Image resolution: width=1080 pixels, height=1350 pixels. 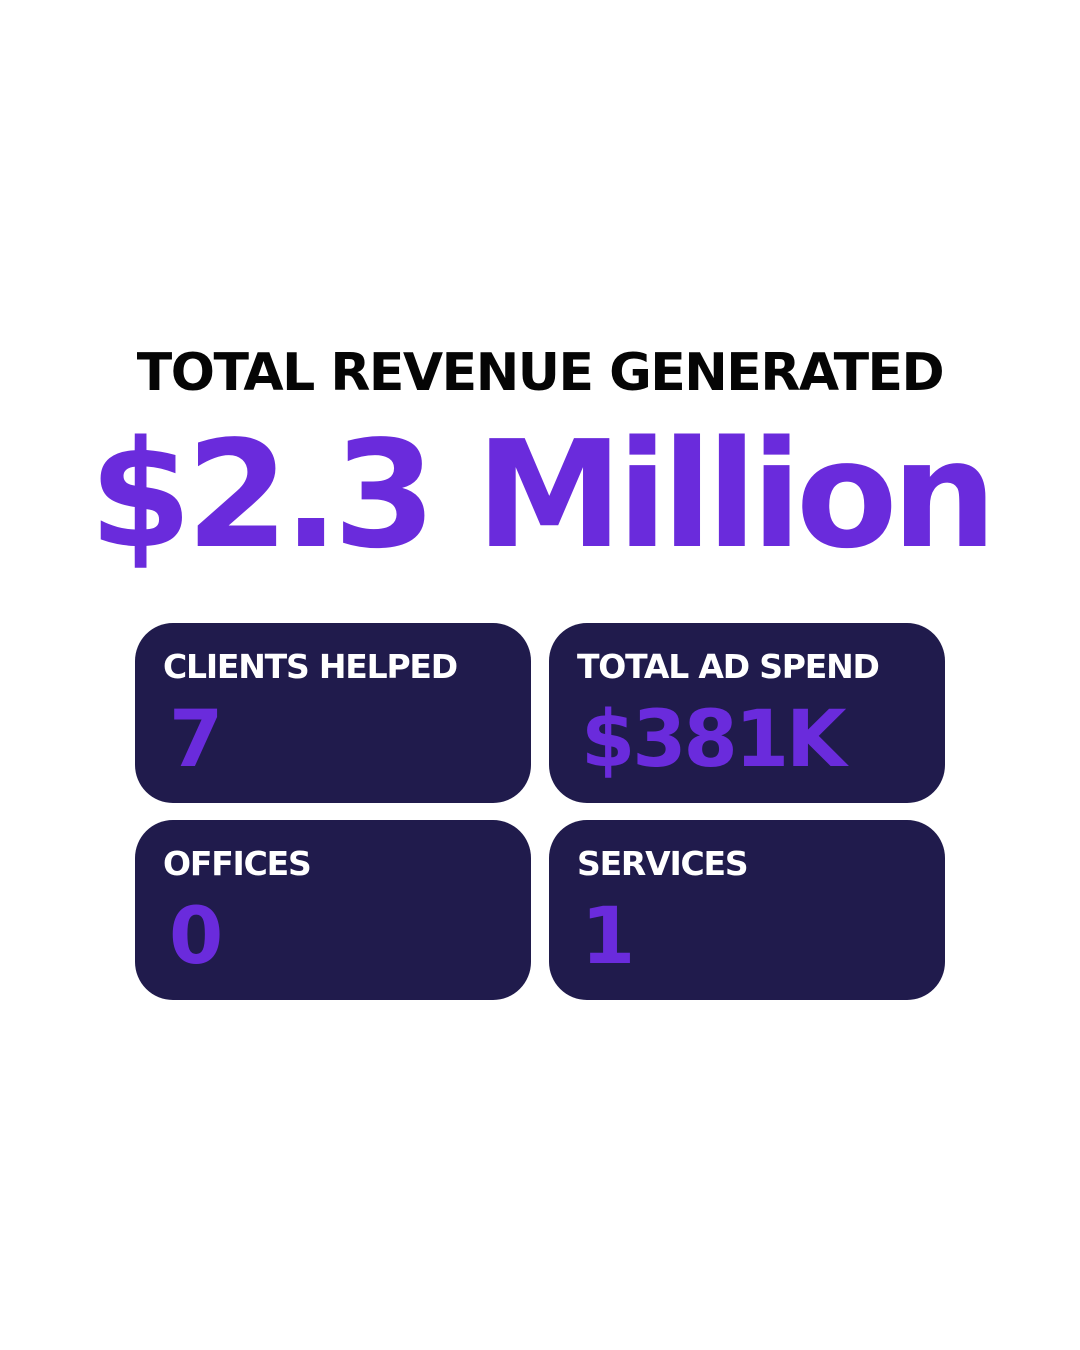 What do you see at coordinates (310, 666) in the screenshot?
I see `stat-label: CLIENTS HELPED` at bounding box center [310, 666].